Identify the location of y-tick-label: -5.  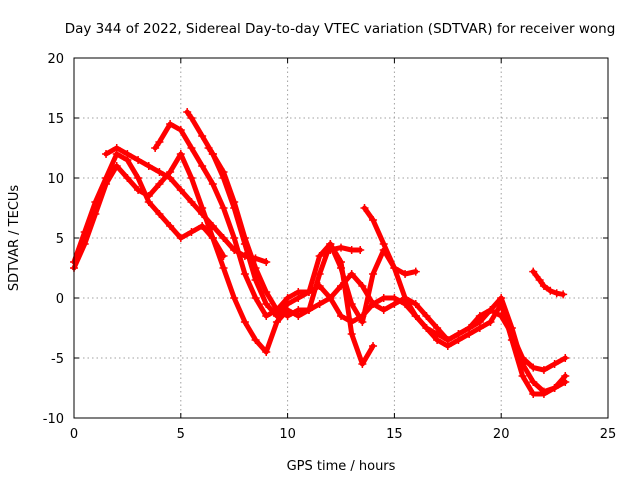
(57, 359).